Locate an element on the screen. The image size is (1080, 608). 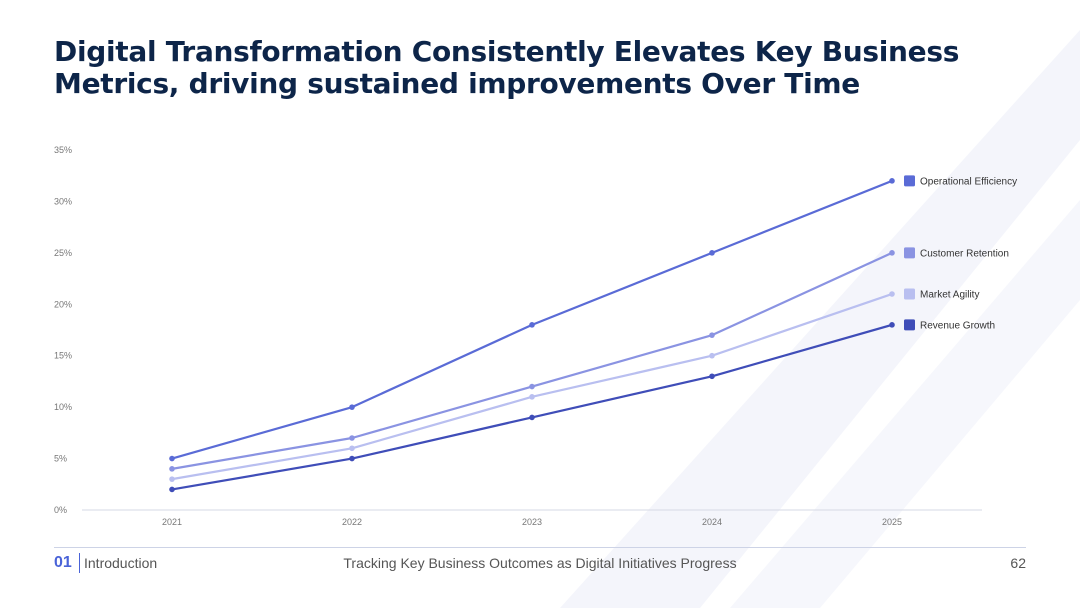
legend-label: Revenue Growth is located at coordinates (957, 325).